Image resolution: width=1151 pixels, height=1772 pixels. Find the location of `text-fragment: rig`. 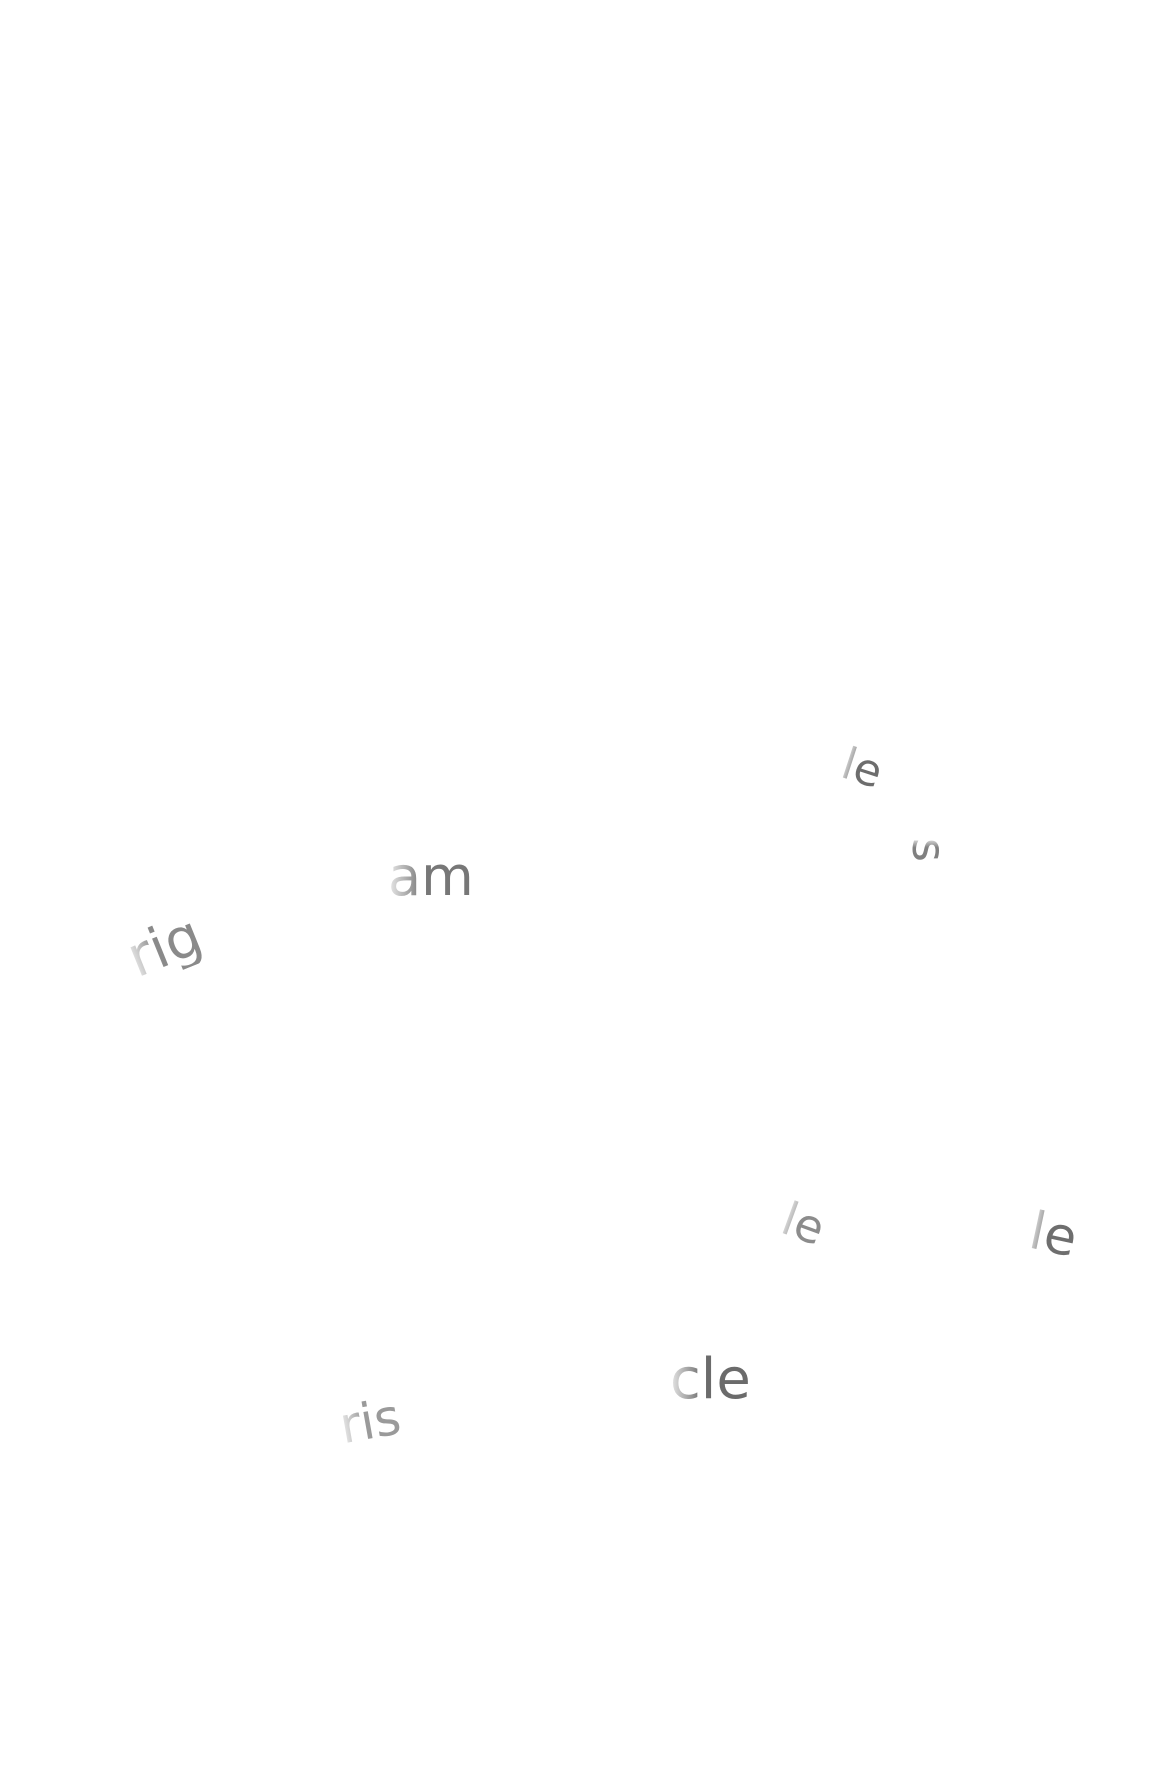

text-fragment: rig is located at coordinates (165, 946).